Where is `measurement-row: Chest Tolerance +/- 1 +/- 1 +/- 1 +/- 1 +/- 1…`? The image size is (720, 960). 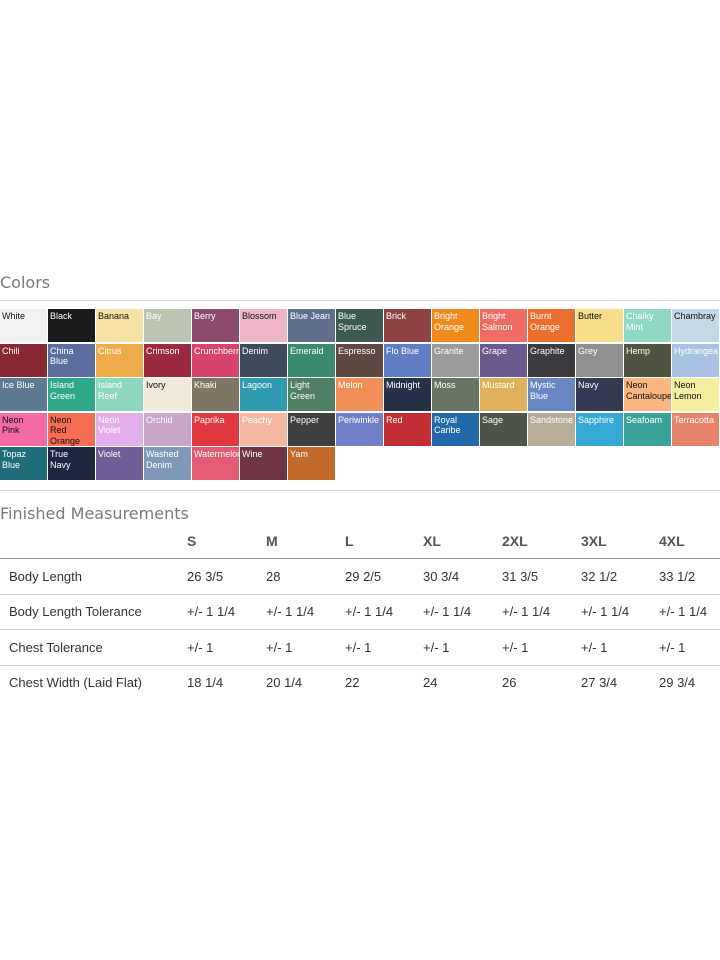 measurement-row: Chest Tolerance +/- 1 +/- 1 +/- 1 +/- 1 +/- 1… is located at coordinates (360, 647).